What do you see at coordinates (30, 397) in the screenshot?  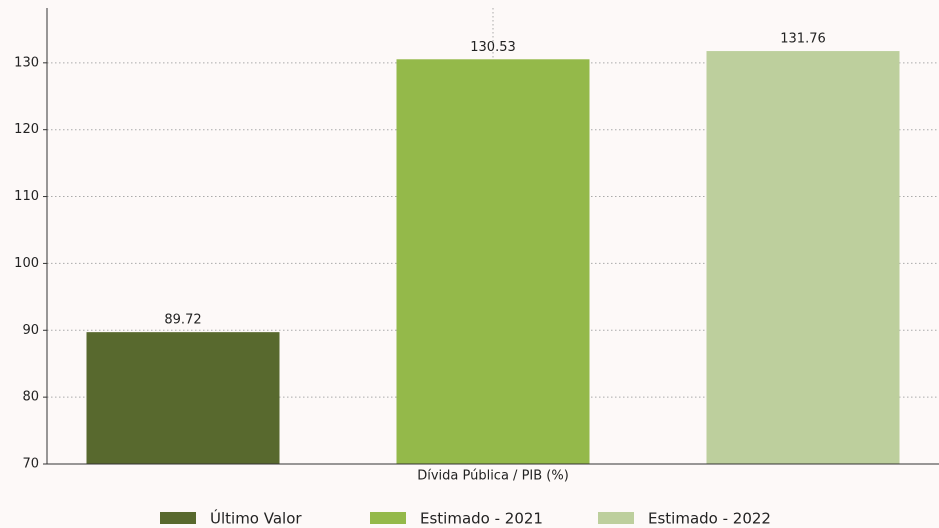 I see `y-tick-label: 80` at bounding box center [30, 397].